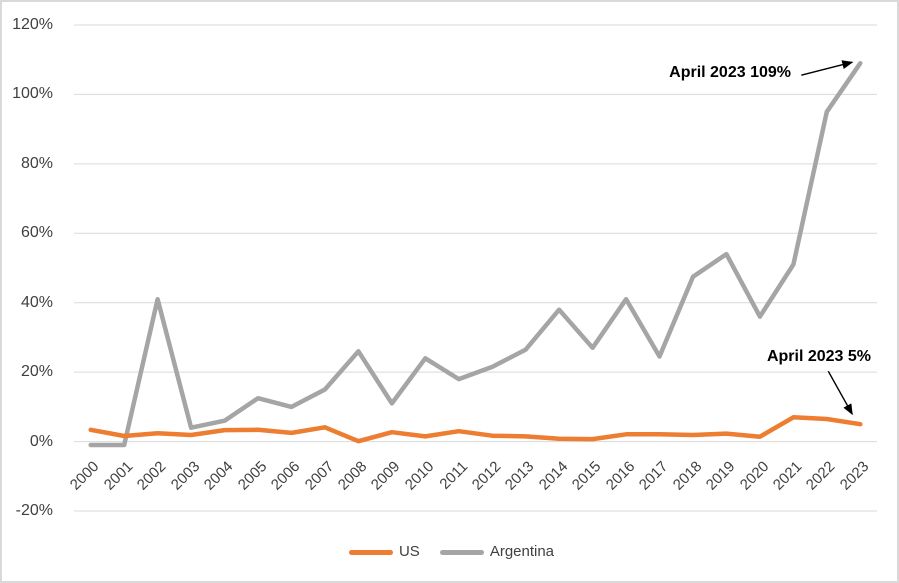 The image size is (899, 583). Describe the element at coordinates (818, 356) in the screenshot. I see `annotation-us-april-2023: April 2023 5%` at that location.